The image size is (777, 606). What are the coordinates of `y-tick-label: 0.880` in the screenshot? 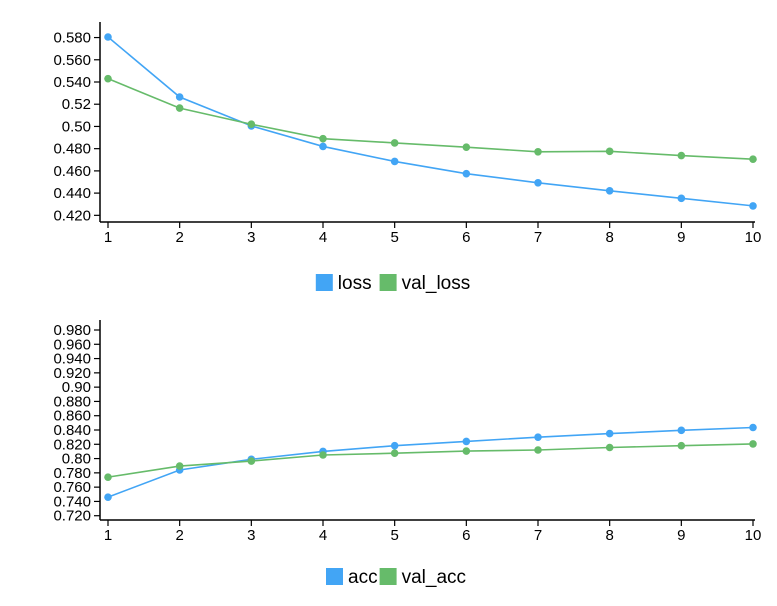 It's located at (72, 401).